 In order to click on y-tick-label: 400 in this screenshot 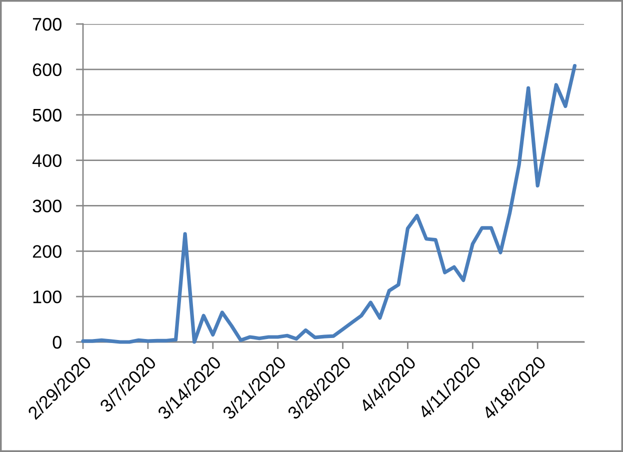, I will do `click(47, 161)`.